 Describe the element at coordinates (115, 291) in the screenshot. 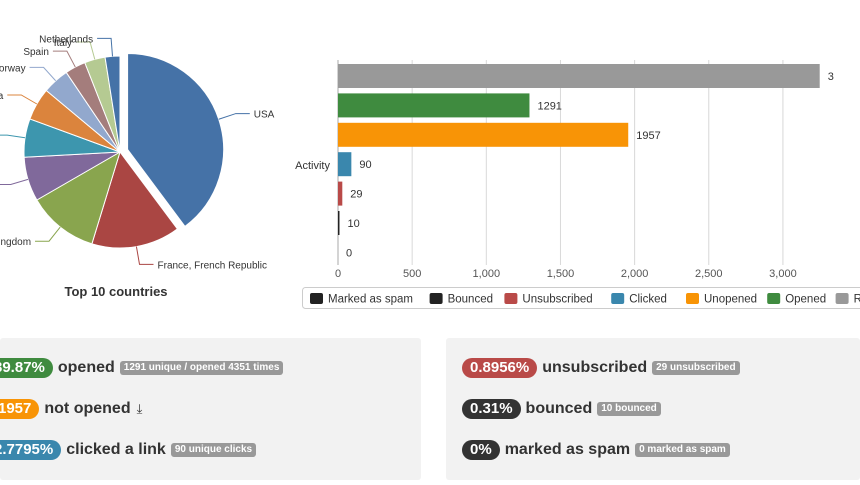

I see `pie-chart-title: Top 10 countries` at that location.